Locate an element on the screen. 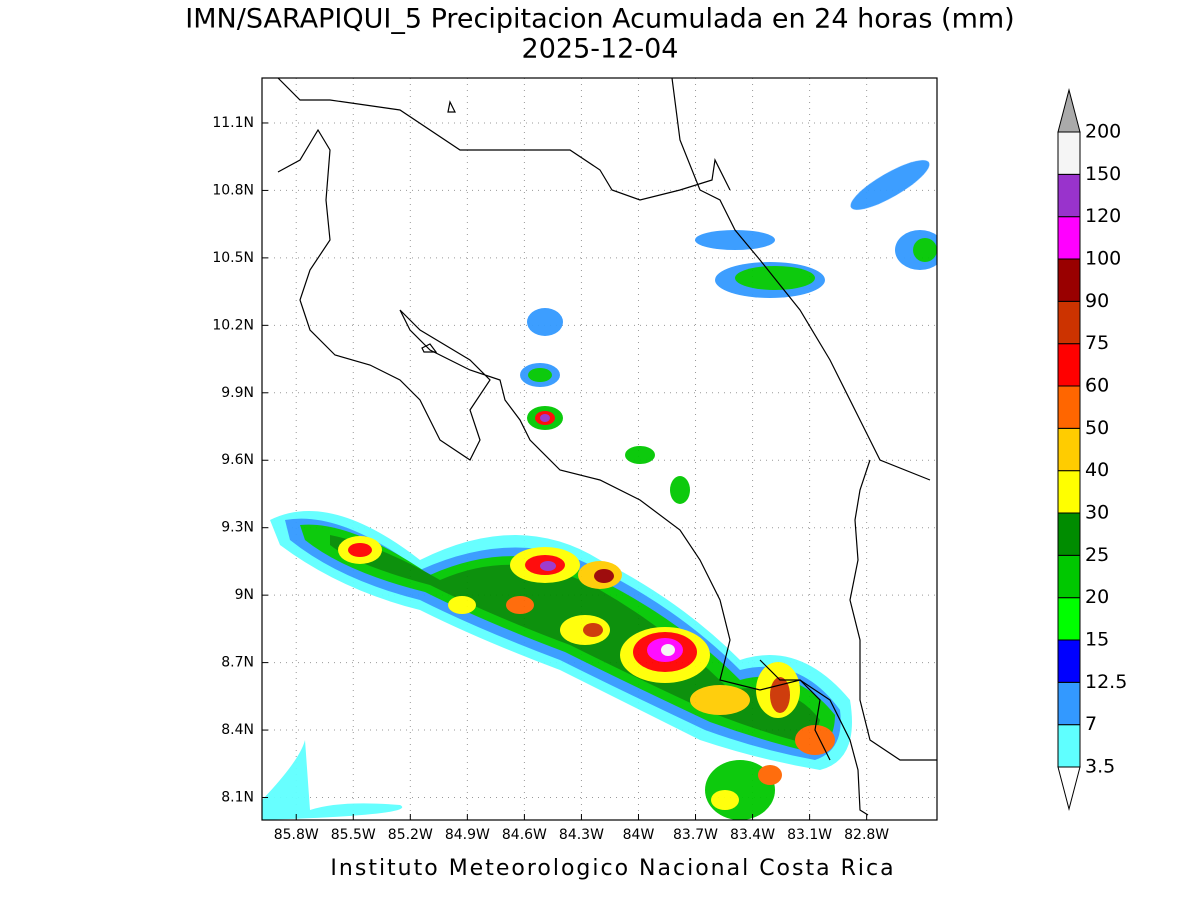  lat-tick-label: 10.2N is located at coordinates (233, 325).